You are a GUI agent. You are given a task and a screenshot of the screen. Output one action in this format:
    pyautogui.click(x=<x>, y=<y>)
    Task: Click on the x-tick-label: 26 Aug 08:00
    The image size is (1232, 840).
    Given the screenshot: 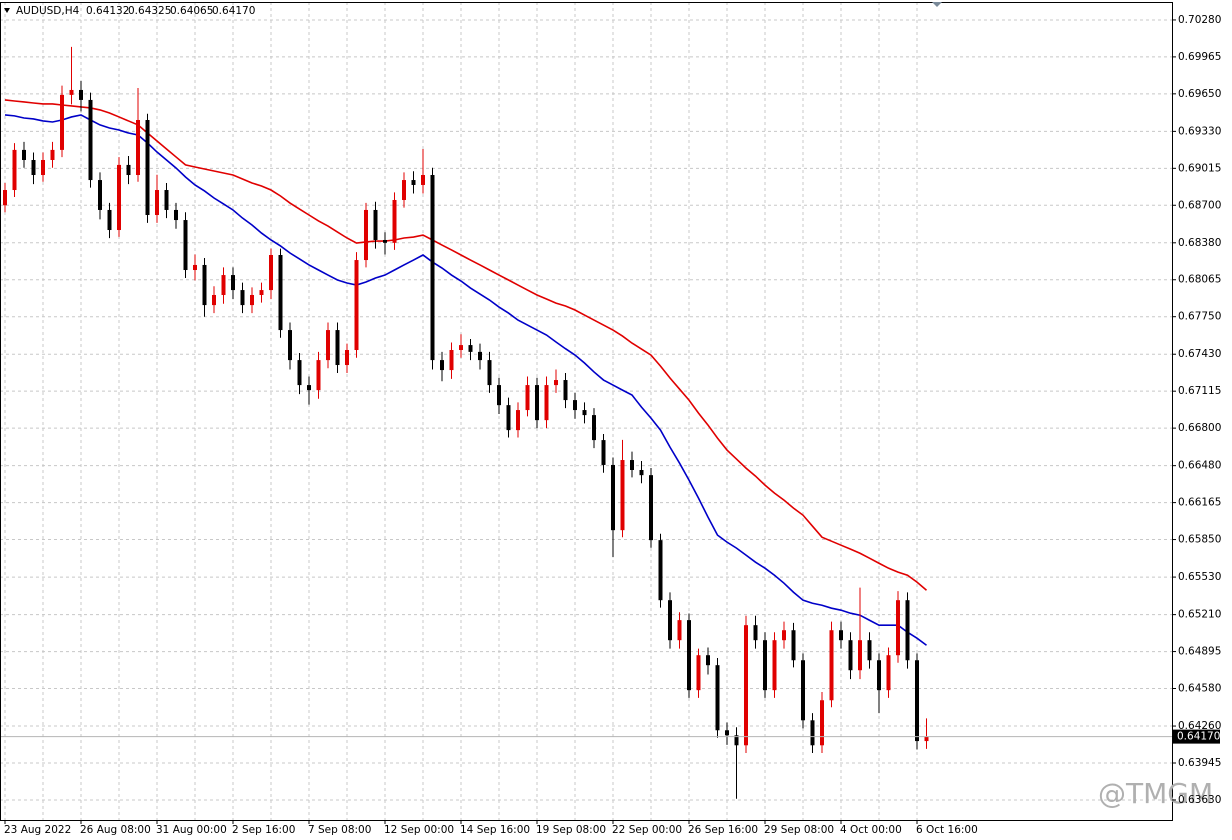 What is the action you would take?
    pyautogui.click(x=115, y=830)
    